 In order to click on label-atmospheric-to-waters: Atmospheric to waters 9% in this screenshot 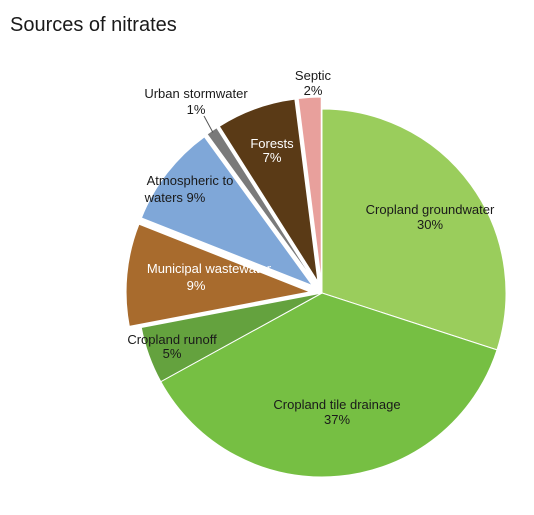, I will do `click(189, 189)`.